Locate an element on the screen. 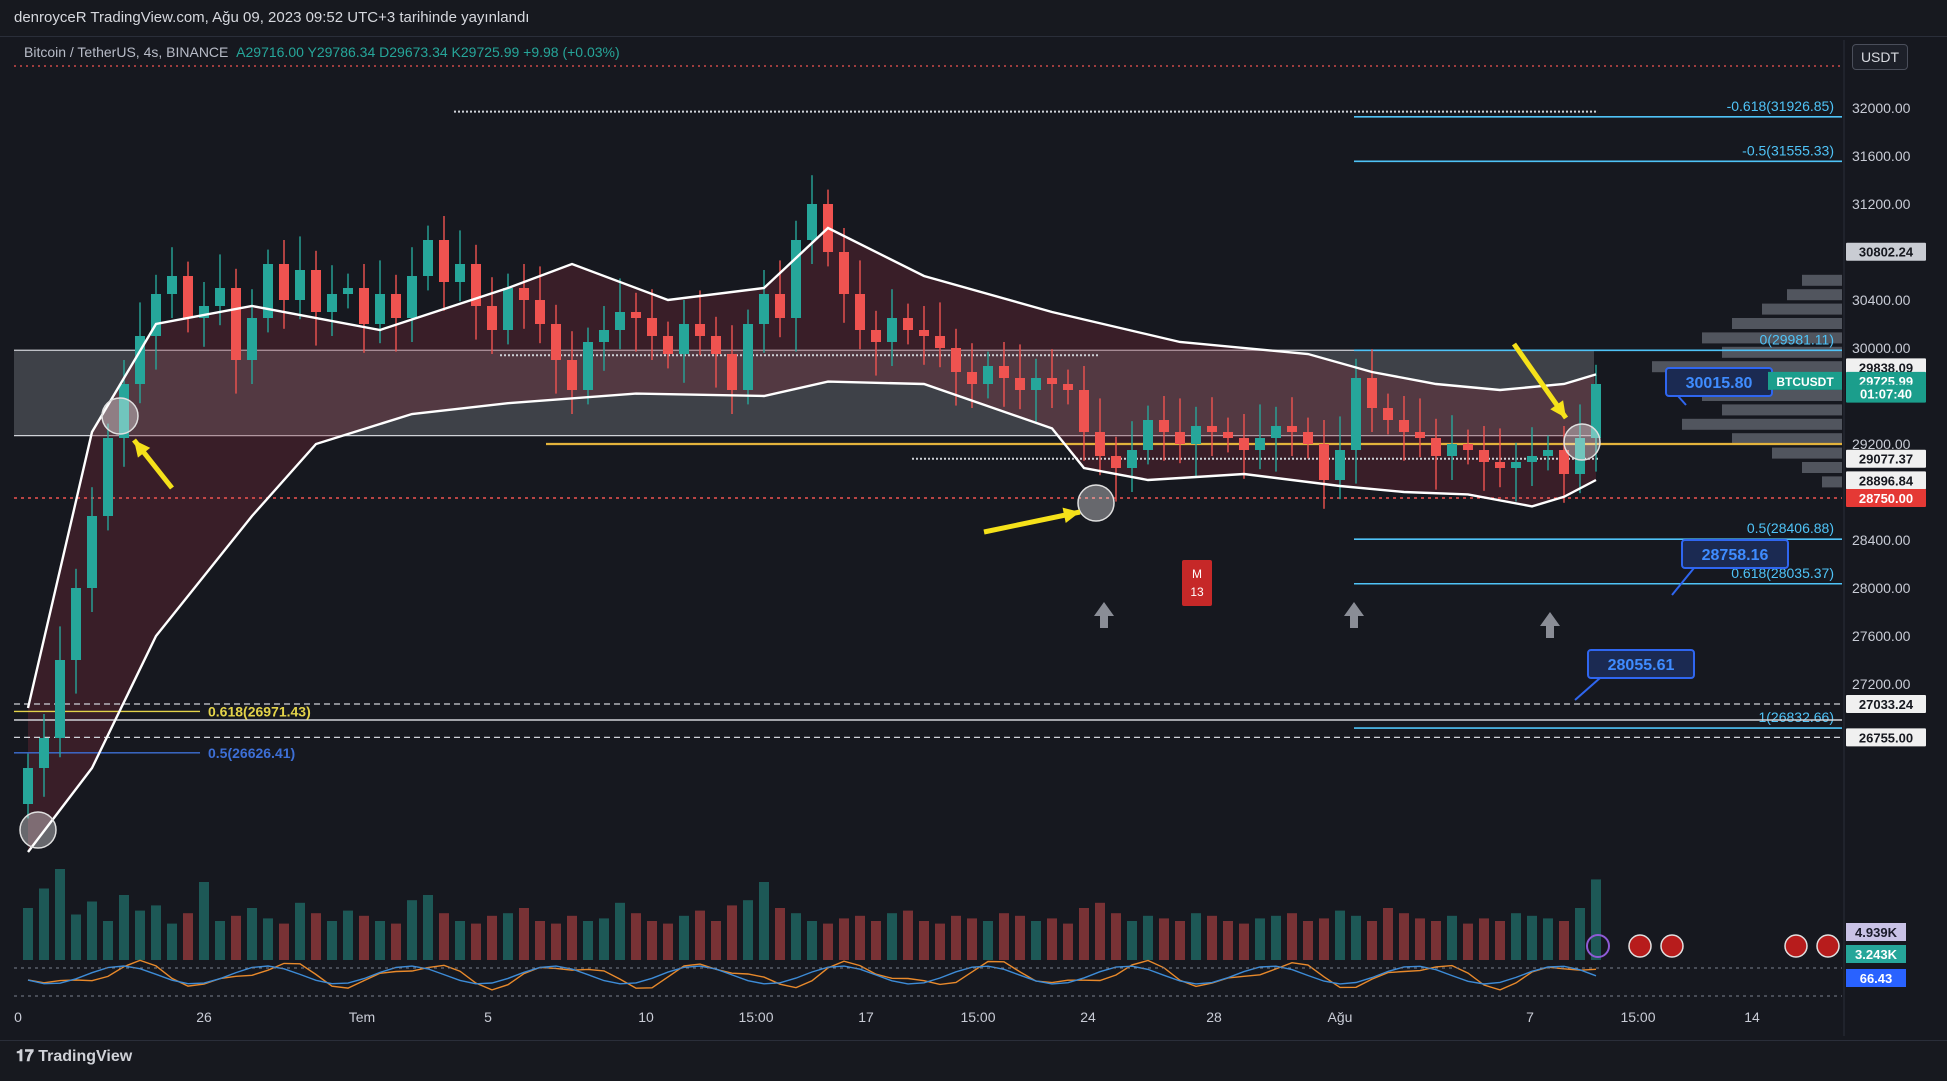 The height and width of the screenshot is (1081, 1947). event-flag-icon is located at coordinates (1640, 946).